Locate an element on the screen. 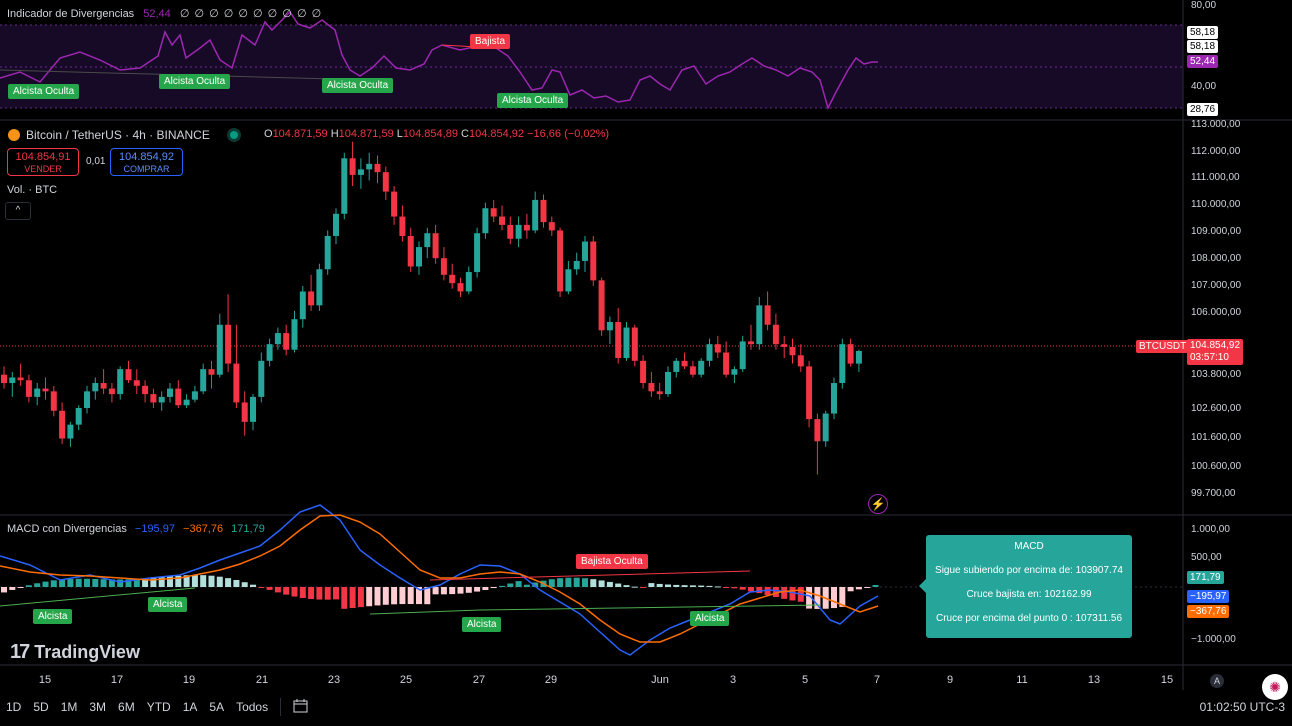 This screenshot has width=1292, height=726. signal-value: −367,76 is located at coordinates (203, 529).